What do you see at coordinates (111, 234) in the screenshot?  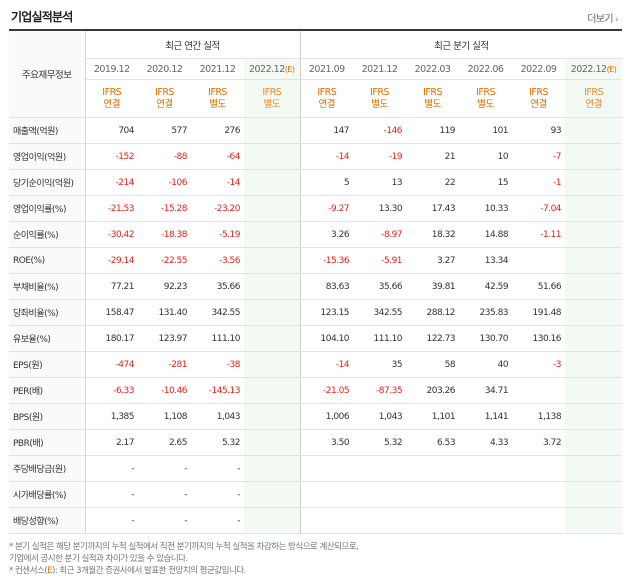 I see `data-cell: -30.42` at bounding box center [111, 234].